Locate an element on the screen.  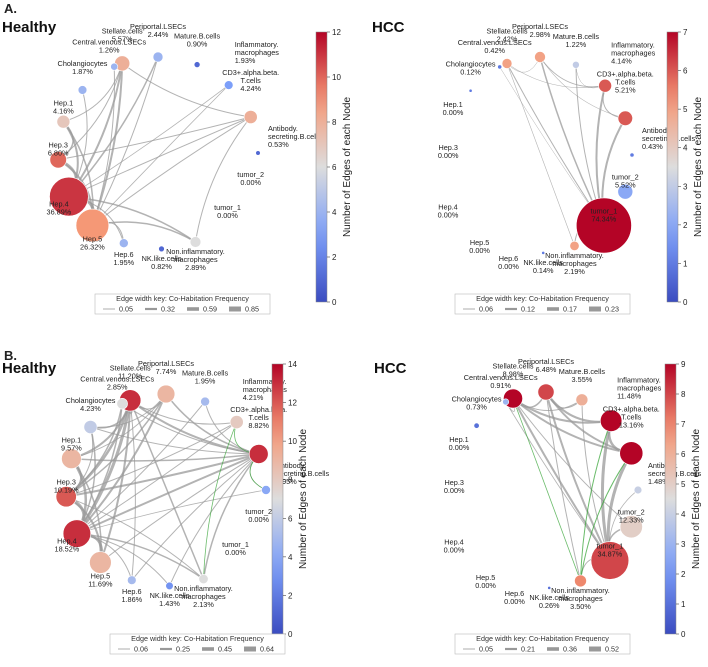
node-label: Hep.5 11.69% is located at coordinates (100, 580).